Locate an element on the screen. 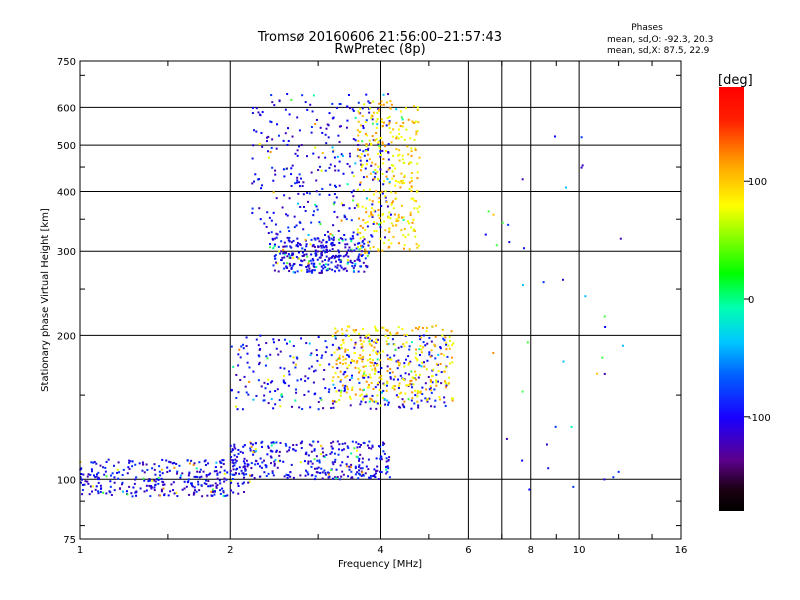 Image resolution: width=800 pixels, height=600 pixels. chart-title: Tromsø 20160606 21:56:00–21:57:43 is located at coordinates (379, 37).